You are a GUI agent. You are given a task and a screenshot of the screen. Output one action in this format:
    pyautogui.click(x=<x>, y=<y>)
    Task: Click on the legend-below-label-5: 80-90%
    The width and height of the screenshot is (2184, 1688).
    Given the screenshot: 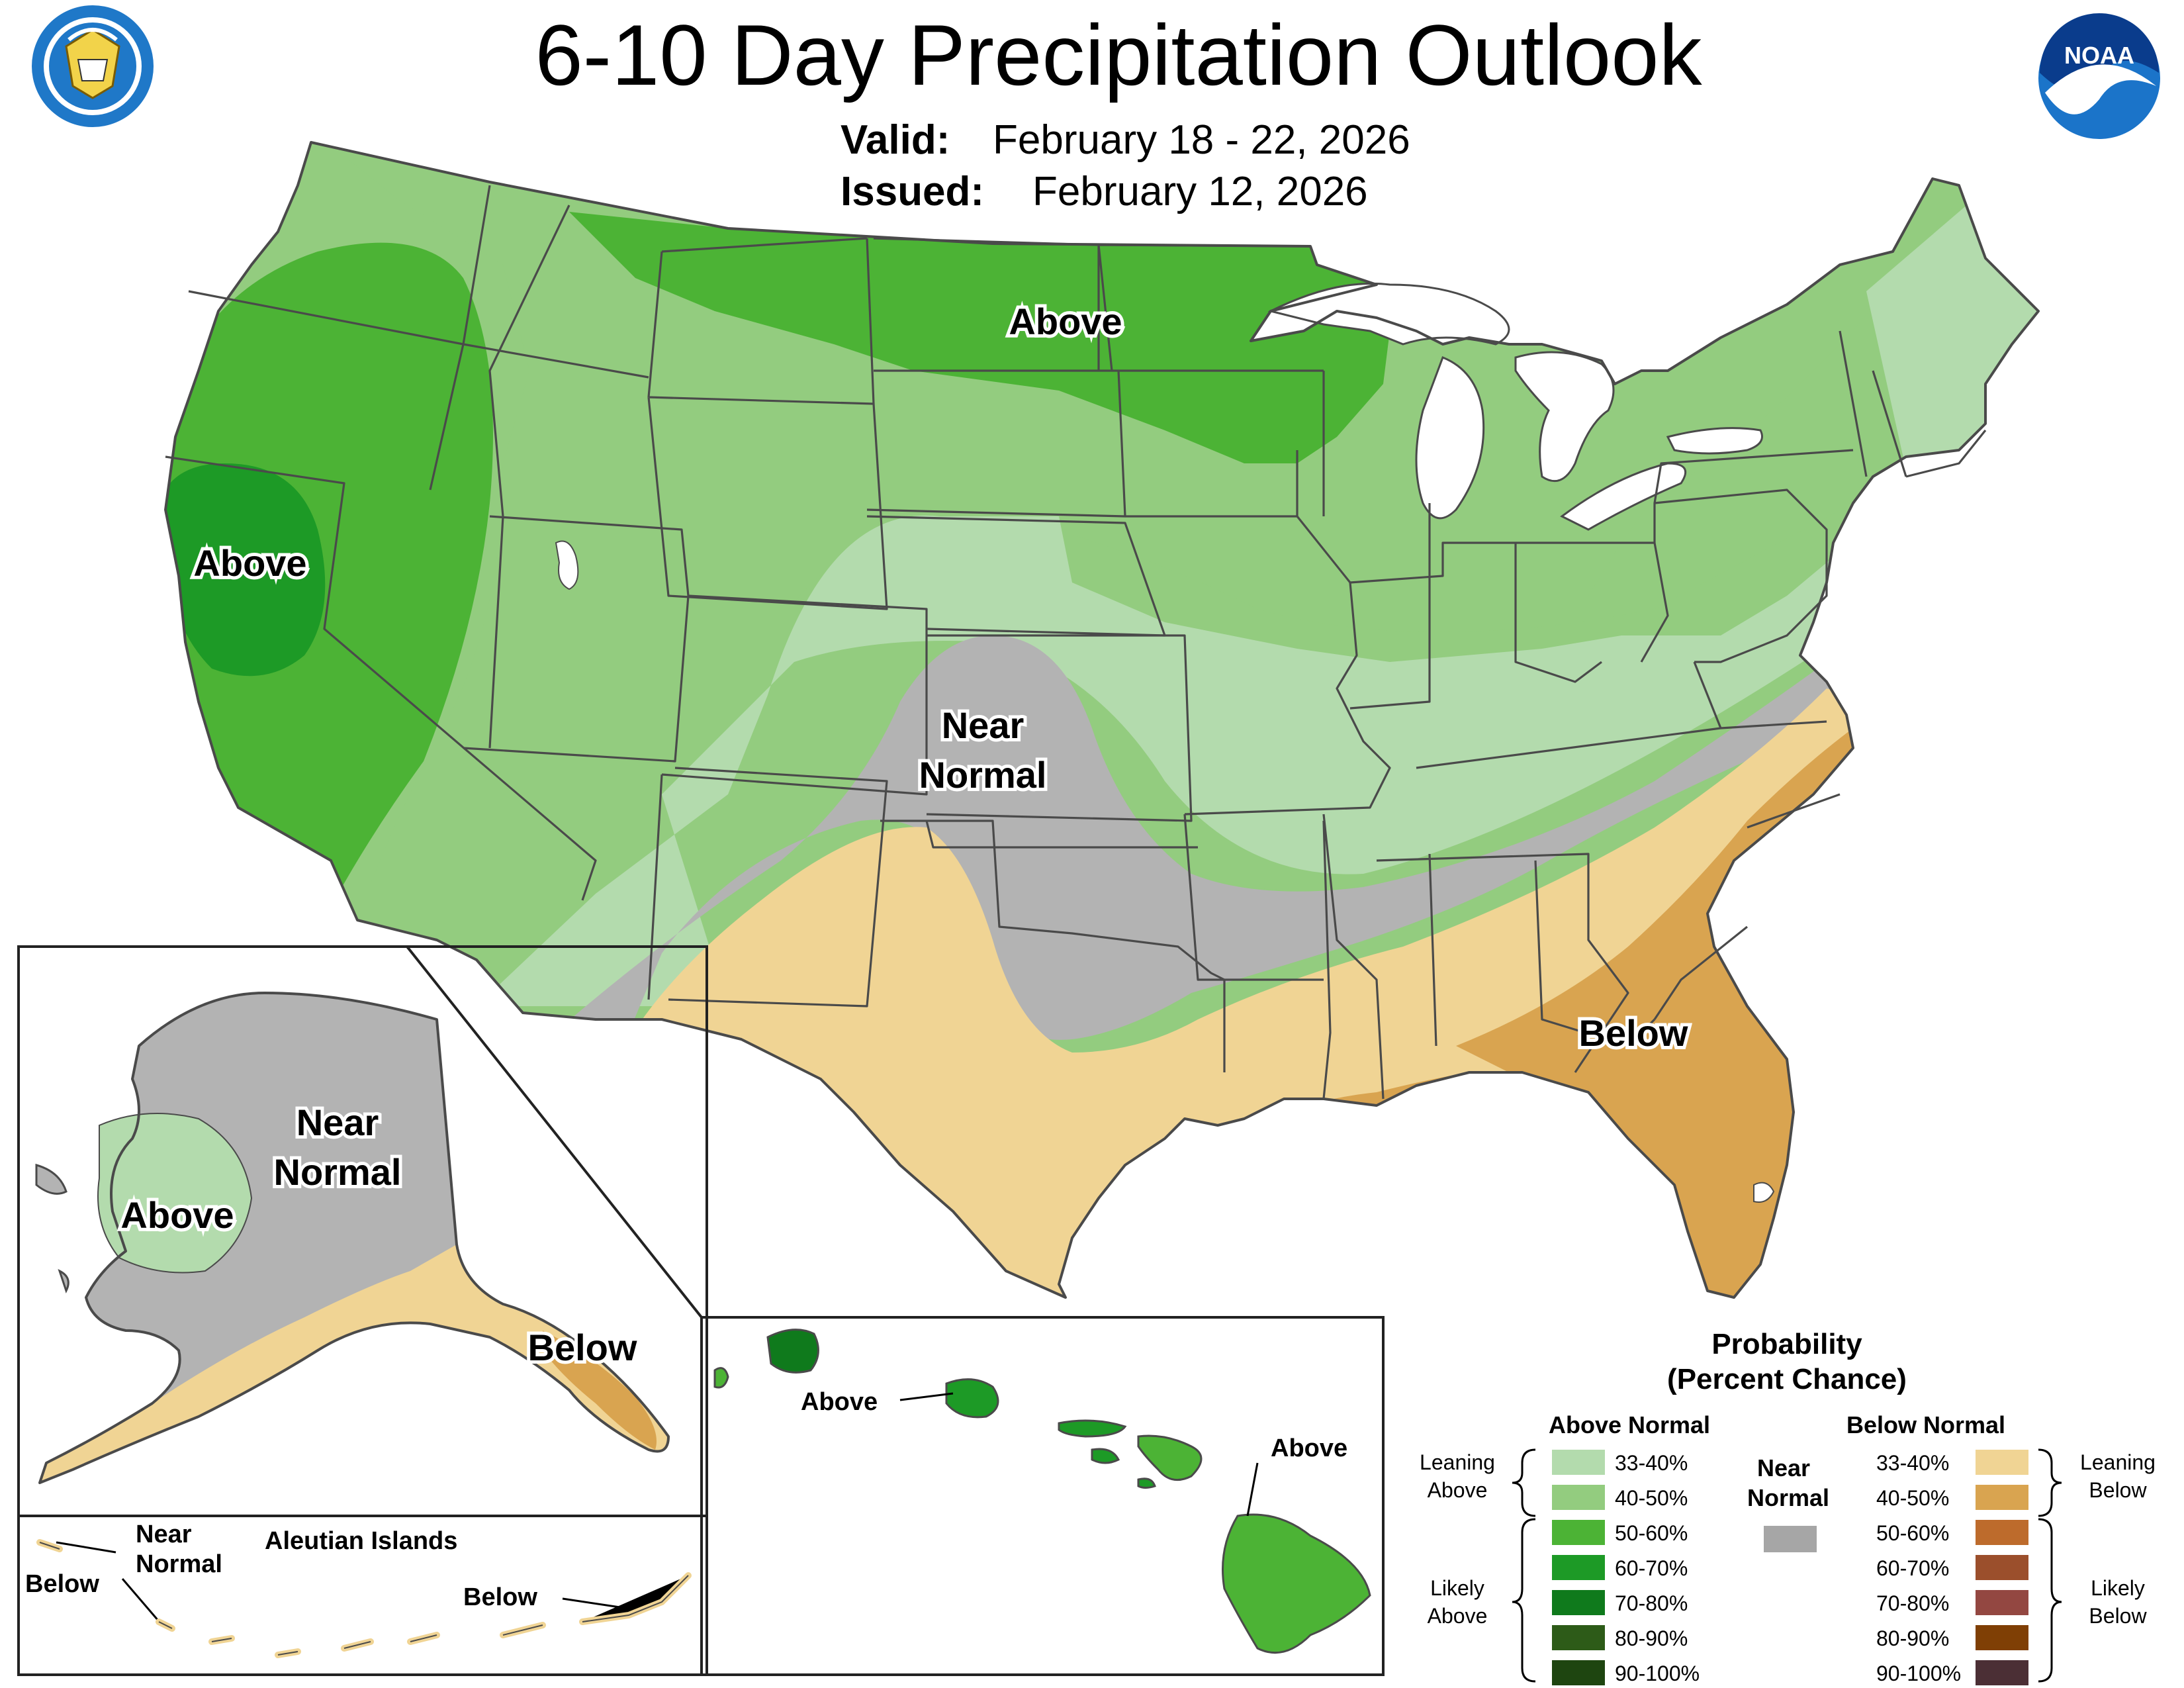 What is the action you would take?
    pyautogui.click(x=1912, y=1638)
    